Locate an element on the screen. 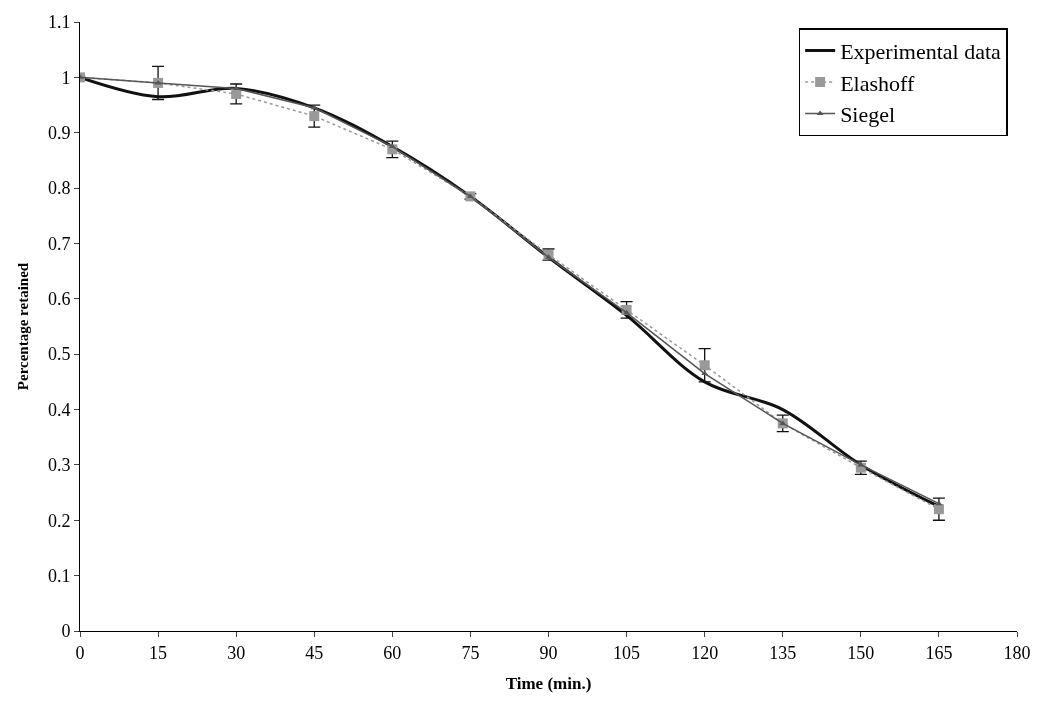 The image size is (1057, 706). x-tick-label: 60 is located at coordinates (392, 652).